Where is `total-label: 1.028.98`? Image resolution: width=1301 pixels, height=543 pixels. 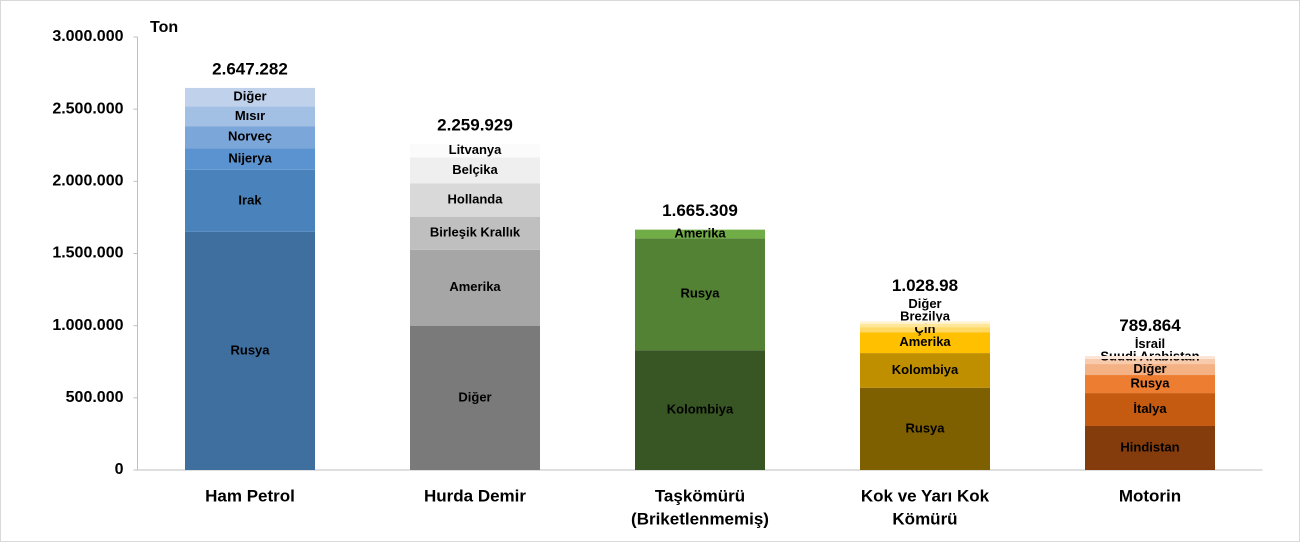
total-label: 1.028.98 is located at coordinates (925, 285).